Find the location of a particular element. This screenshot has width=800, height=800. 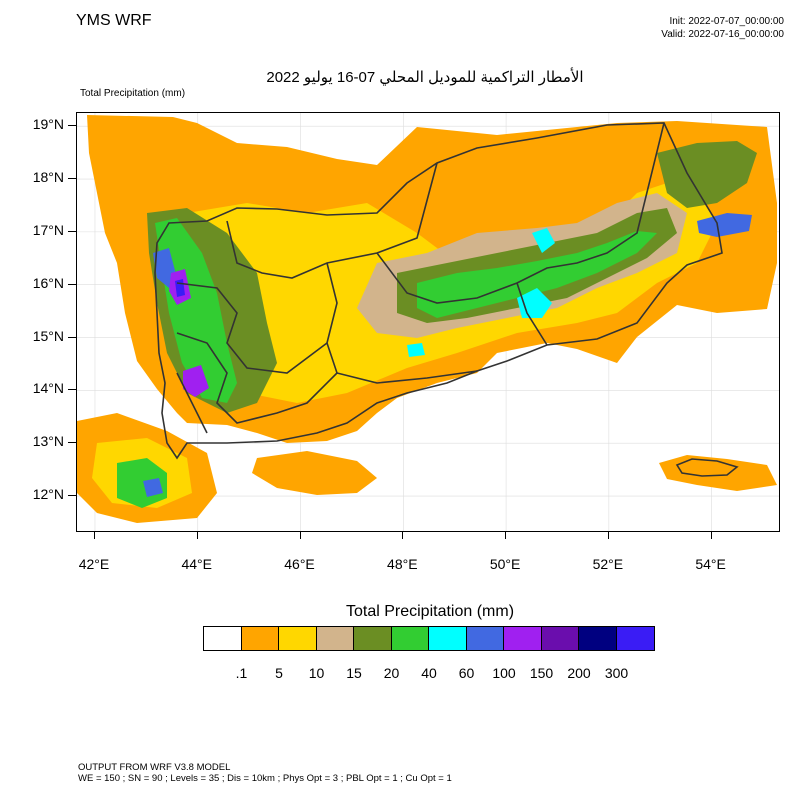

latitude-label: 16°N is located at coordinates (48, 282).